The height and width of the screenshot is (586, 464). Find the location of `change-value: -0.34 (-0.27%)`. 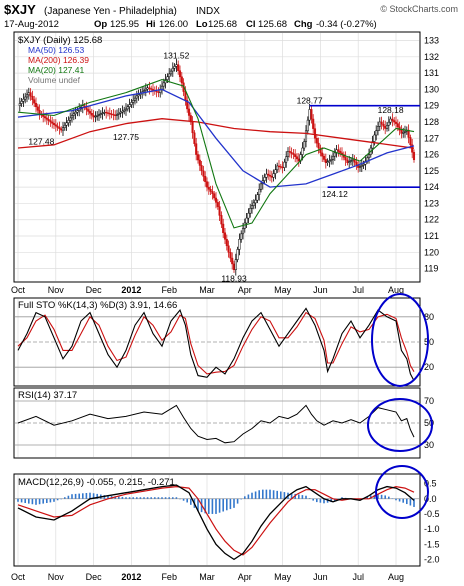

change-value: -0.34 (-0.27%) is located at coordinates (346, 24).